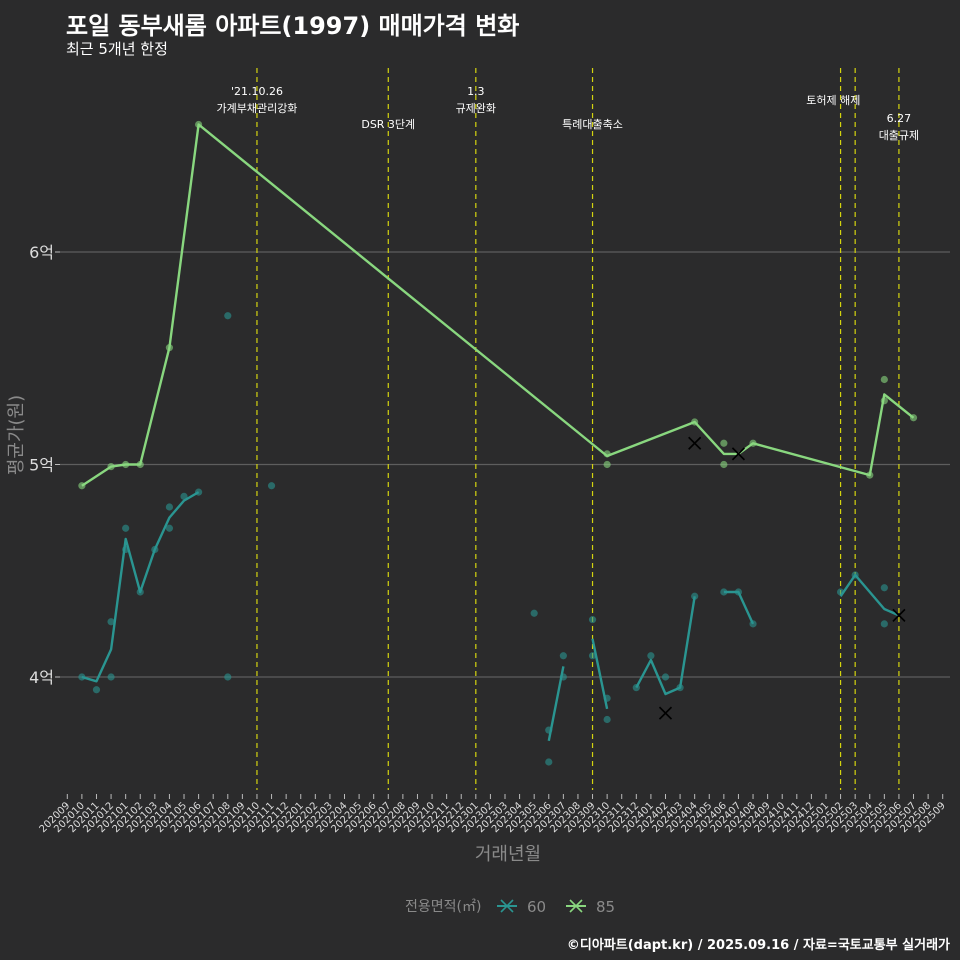 The image size is (960, 960). Describe the element at coordinates (388, 124) in the screenshot. I see `policy-label: DSR 3단계` at that location.